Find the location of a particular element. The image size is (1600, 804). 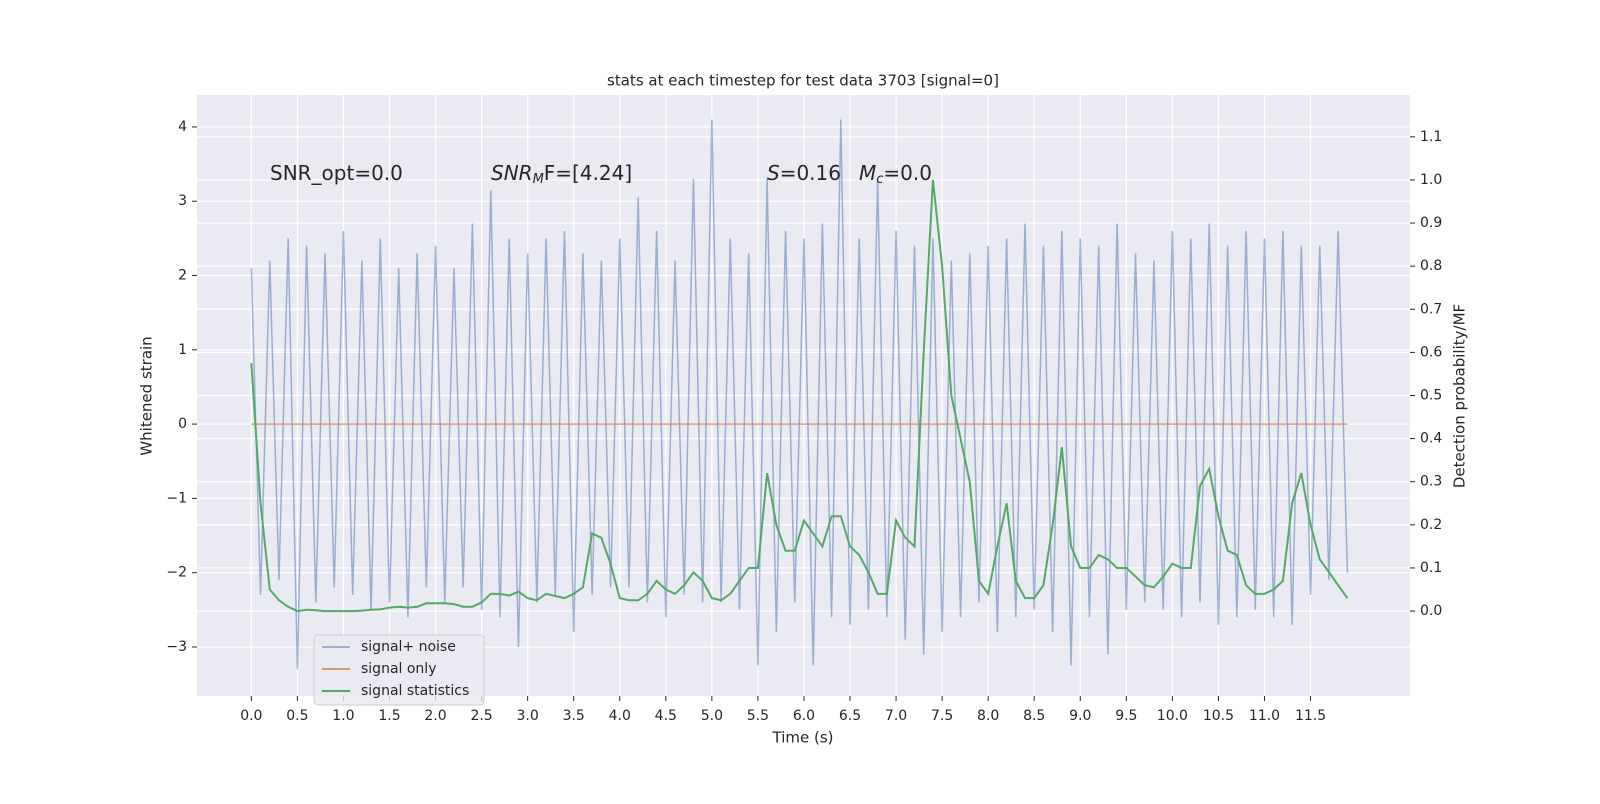

annotation-text: S is located at coordinates (773, 173).